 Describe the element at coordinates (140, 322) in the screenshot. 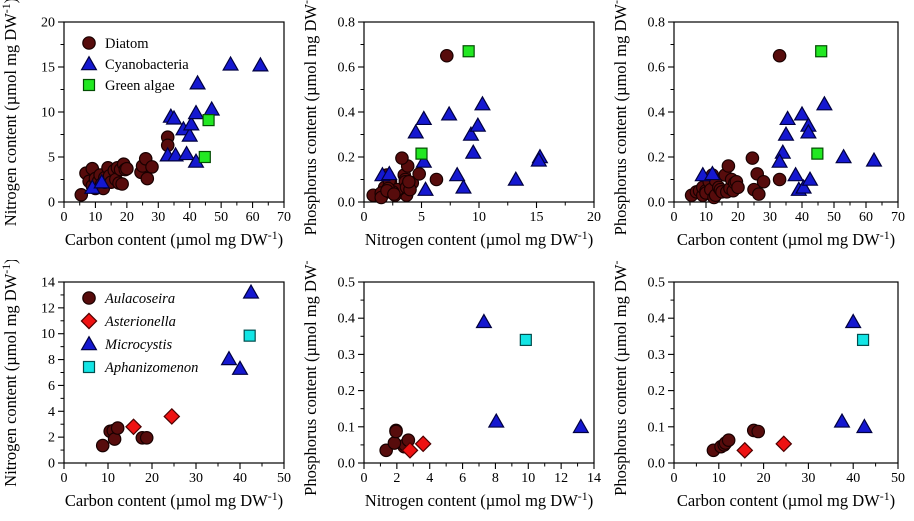

I see `legend-label-asterionella: Asterionella` at that location.